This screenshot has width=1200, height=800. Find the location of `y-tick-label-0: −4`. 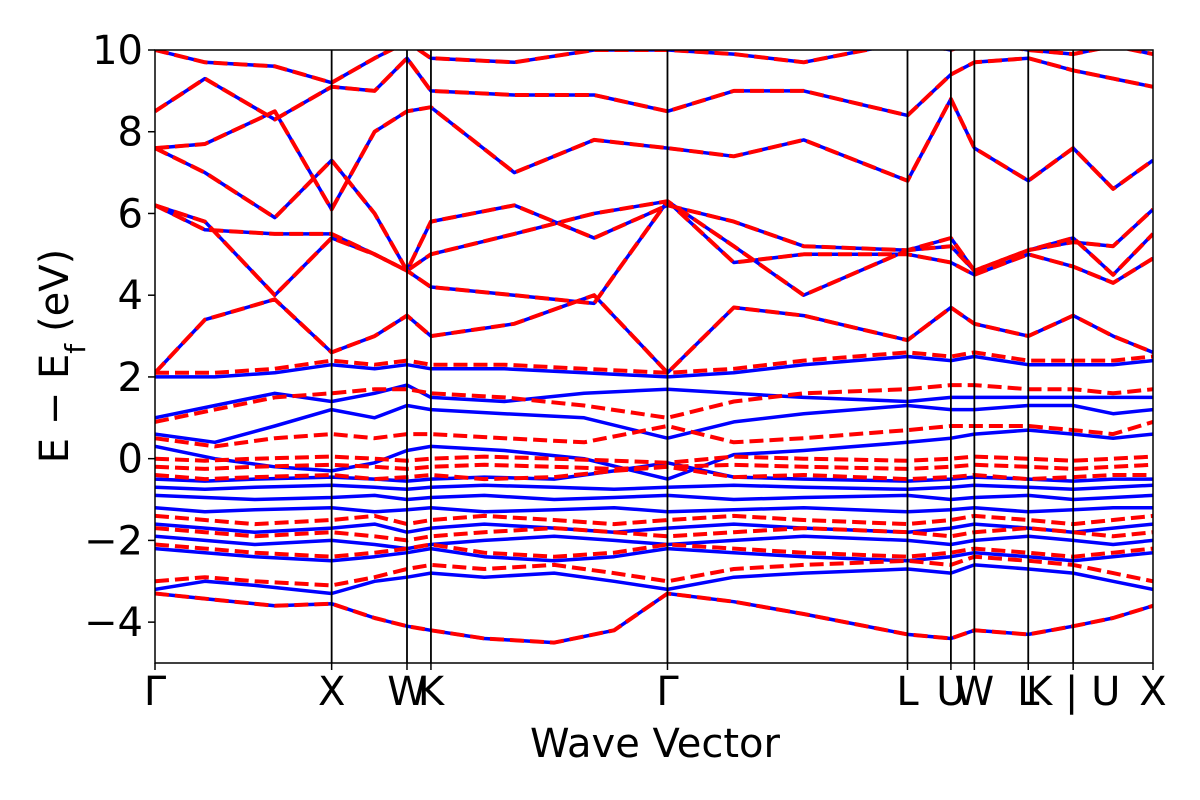

y-tick-label-0: −4 is located at coordinates (113, 623).